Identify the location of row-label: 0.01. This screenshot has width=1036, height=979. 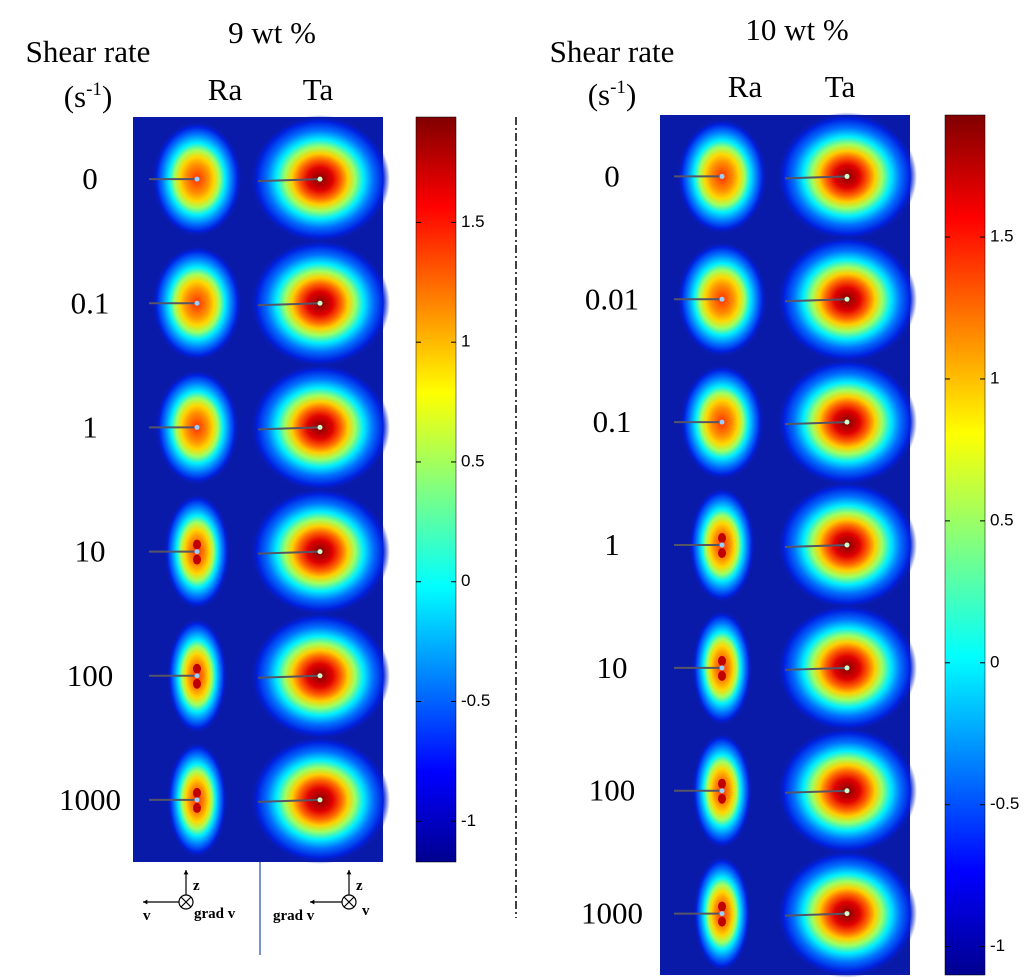
(612, 298).